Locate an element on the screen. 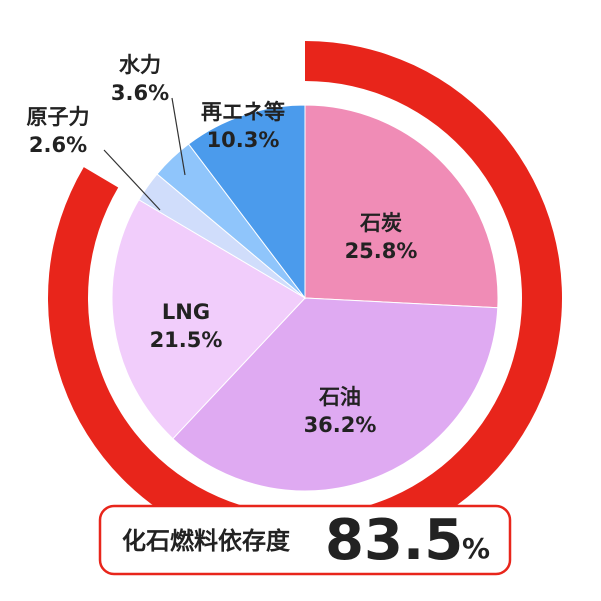  summary-unit: % is located at coordinates (476, 548).